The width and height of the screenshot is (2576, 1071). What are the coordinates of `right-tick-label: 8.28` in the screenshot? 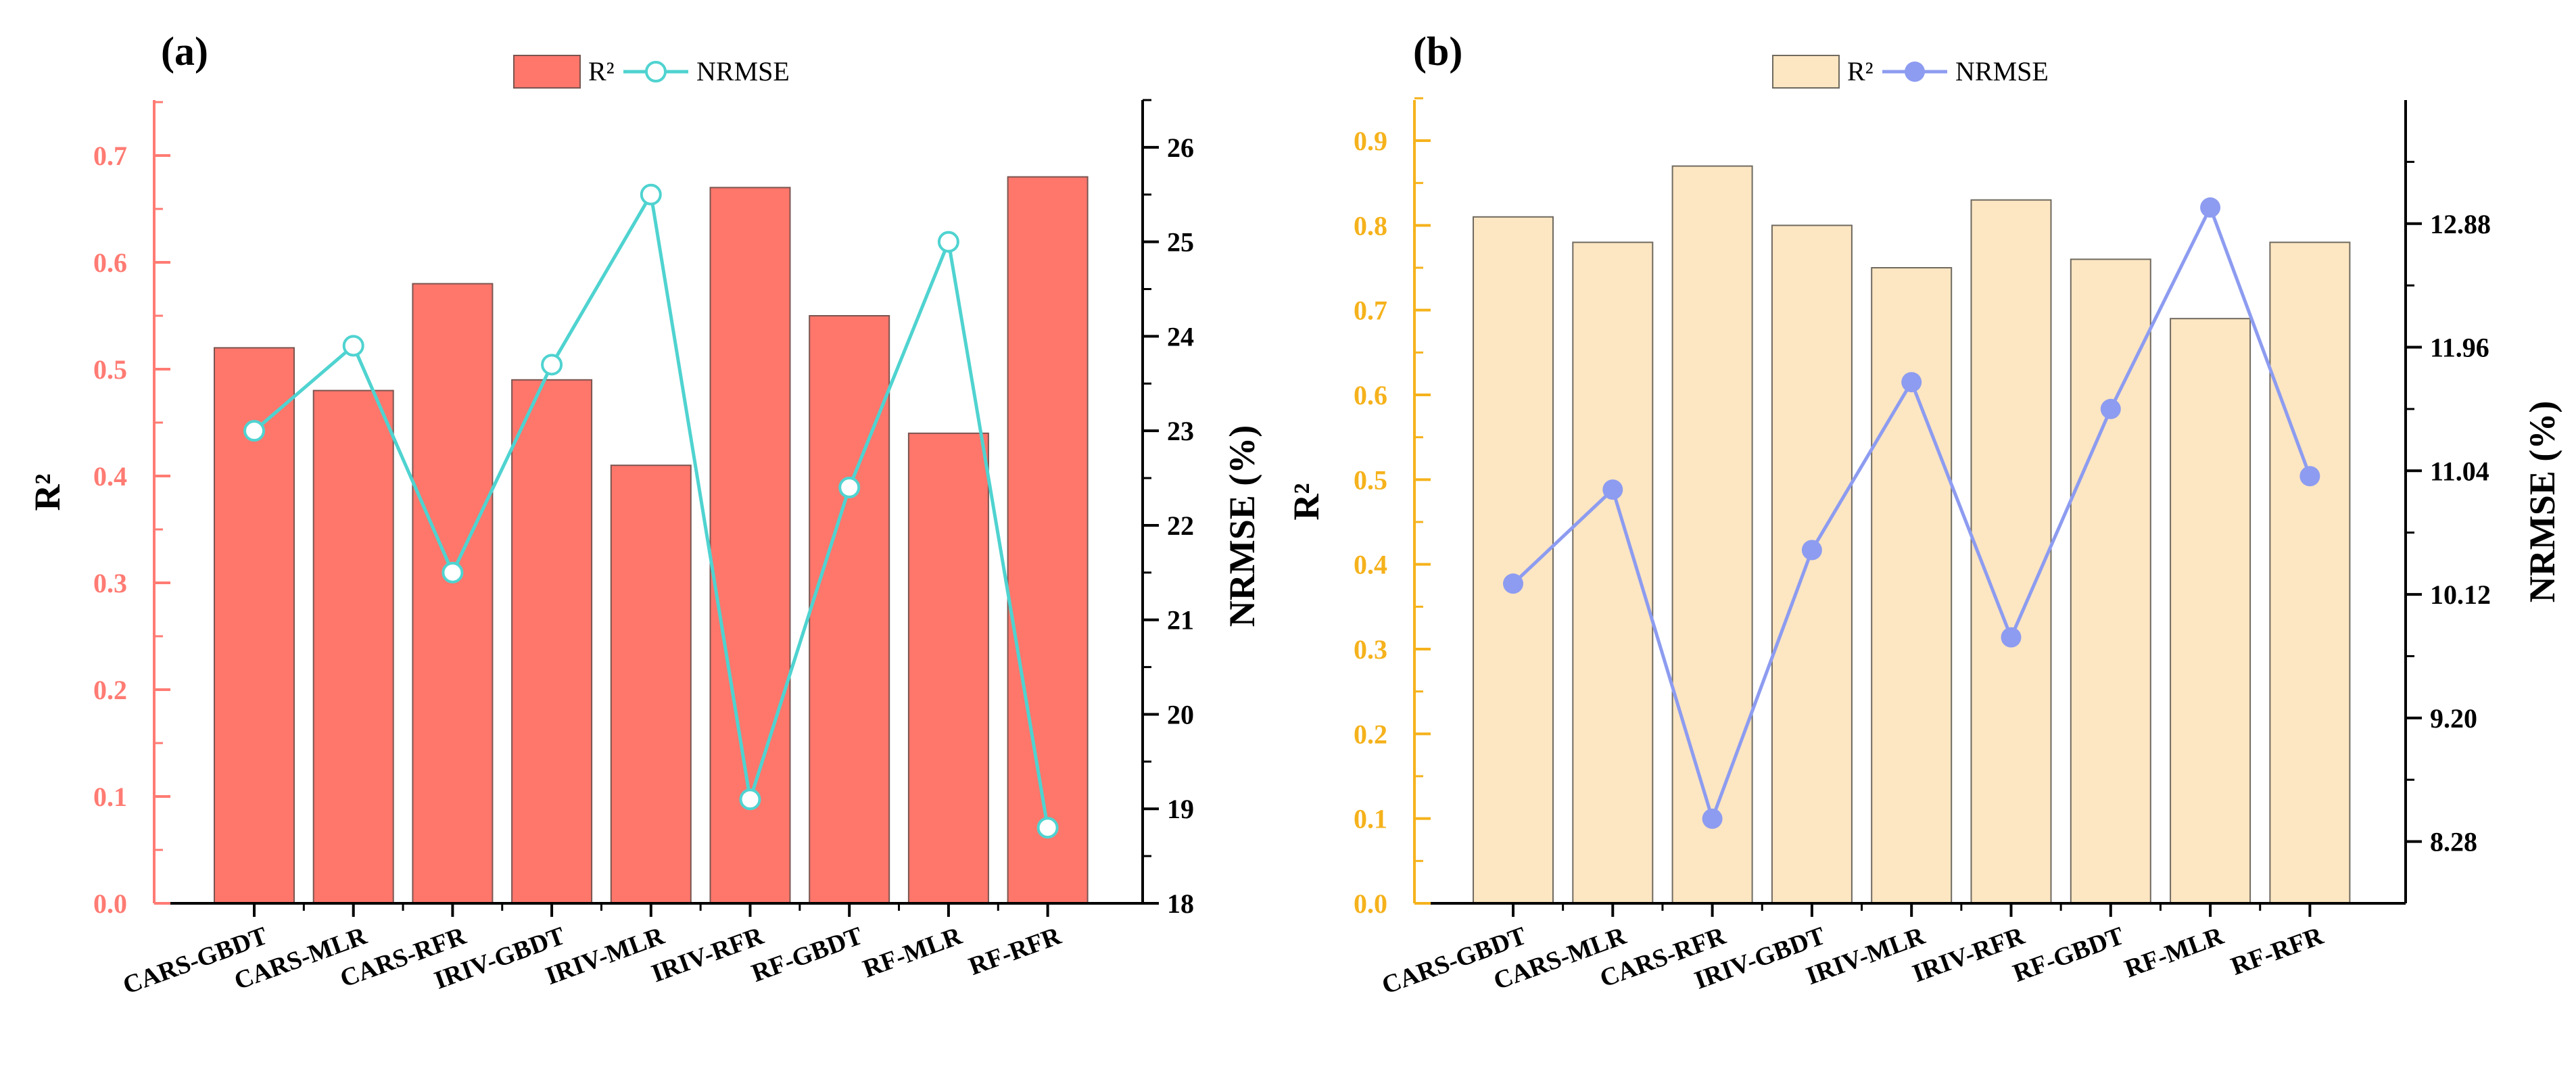 It's located at (2453, 842).